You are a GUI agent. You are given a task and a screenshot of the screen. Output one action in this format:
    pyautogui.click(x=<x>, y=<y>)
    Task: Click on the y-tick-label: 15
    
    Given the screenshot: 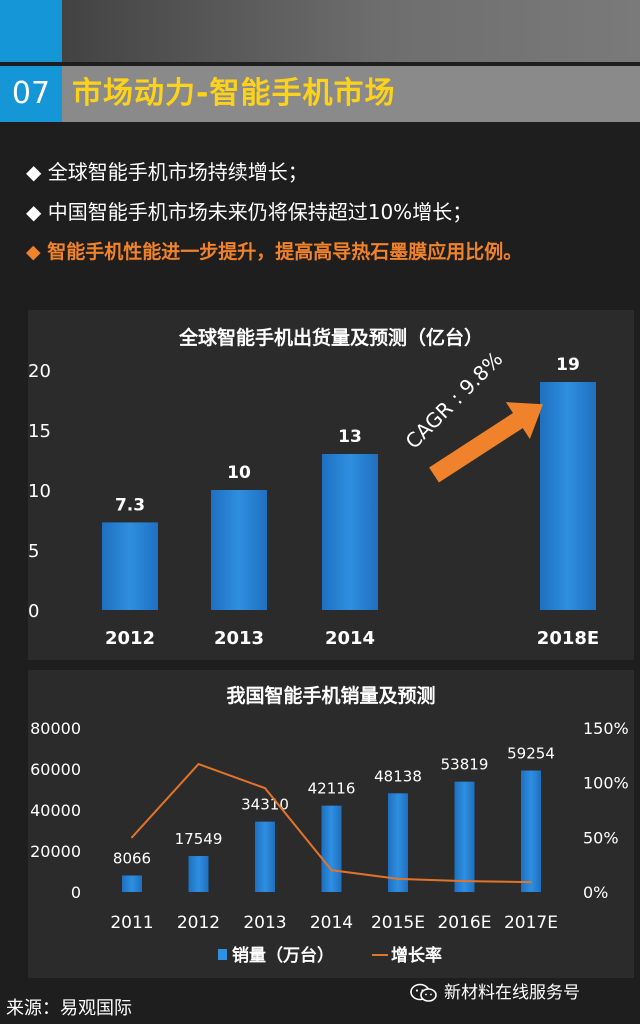 What is the action you would take?
    pyautogui.click(x=39, y=431)
    